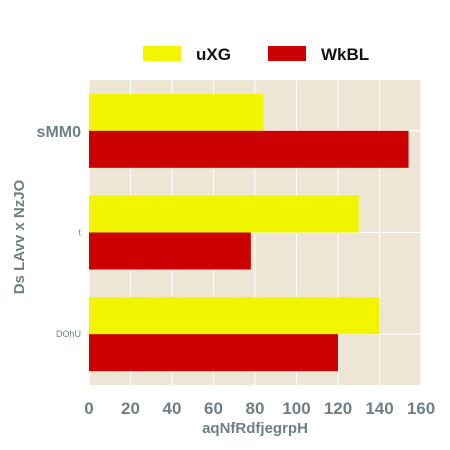  What do you see at coordinates (224, 214) in the screenshot?
I see `bar-uXG-t` at bounding box center [224, 214].